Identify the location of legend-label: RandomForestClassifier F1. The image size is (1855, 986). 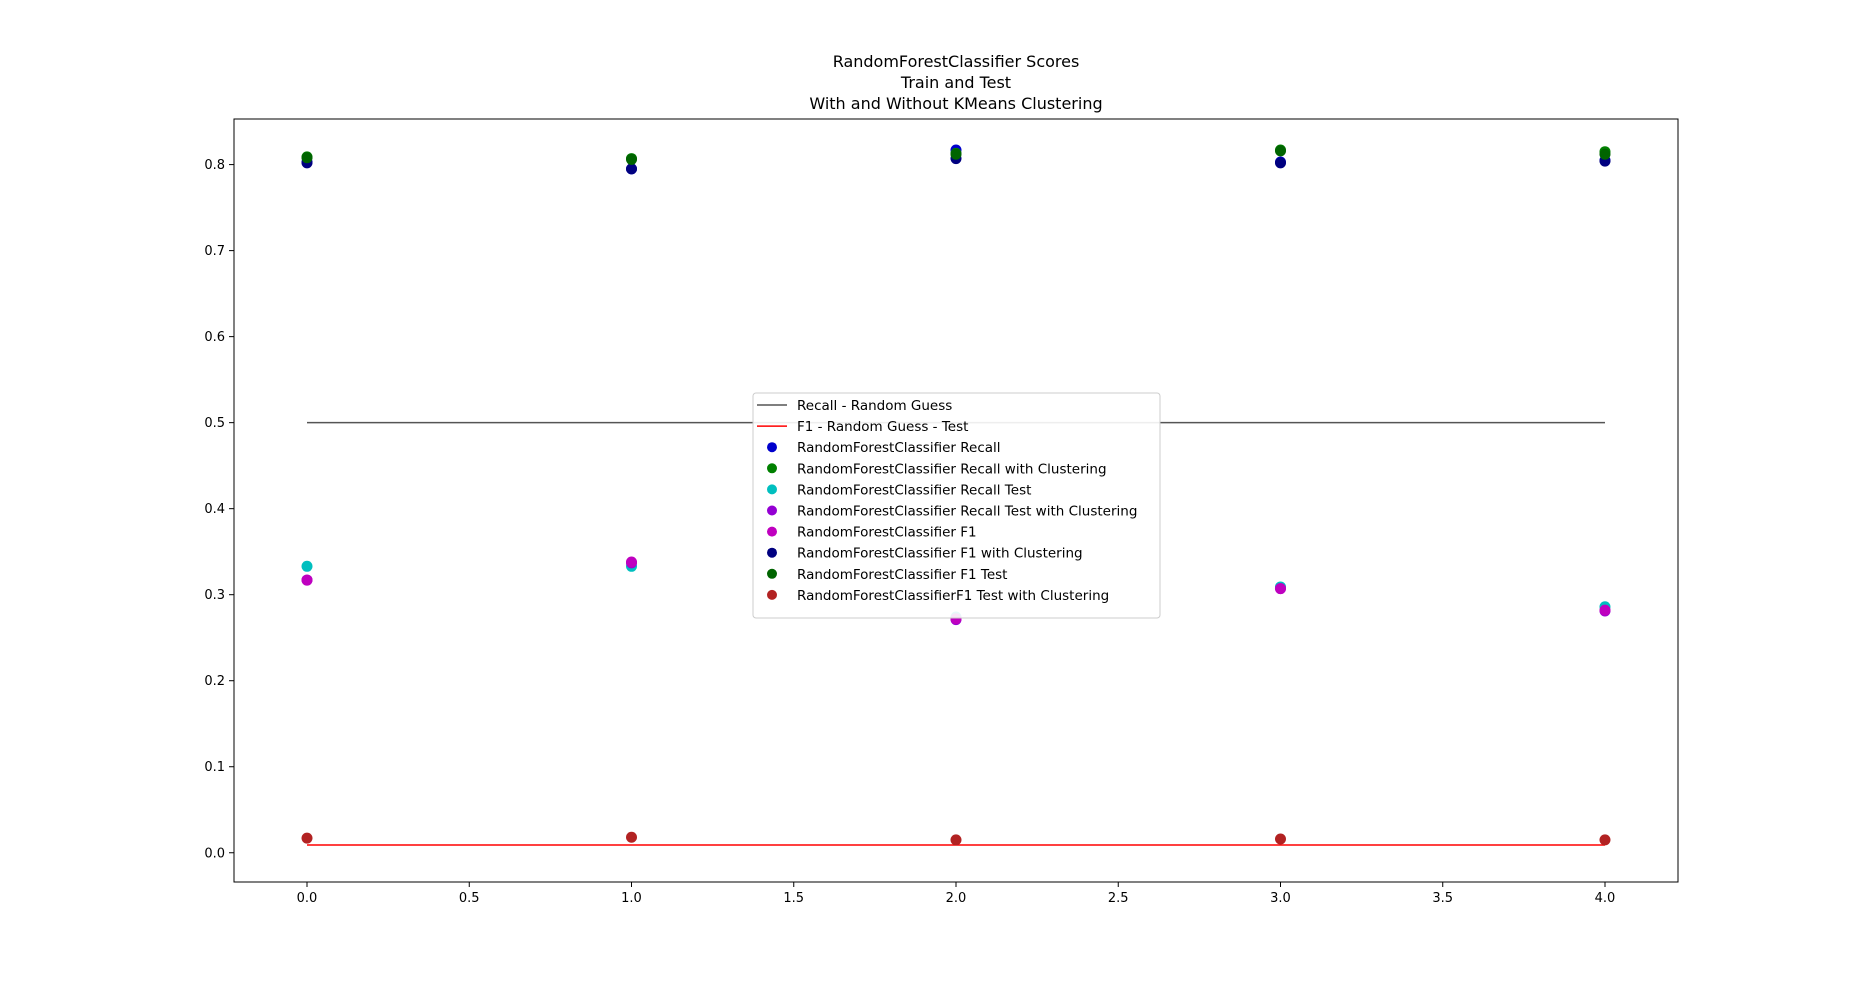
(887, 533).